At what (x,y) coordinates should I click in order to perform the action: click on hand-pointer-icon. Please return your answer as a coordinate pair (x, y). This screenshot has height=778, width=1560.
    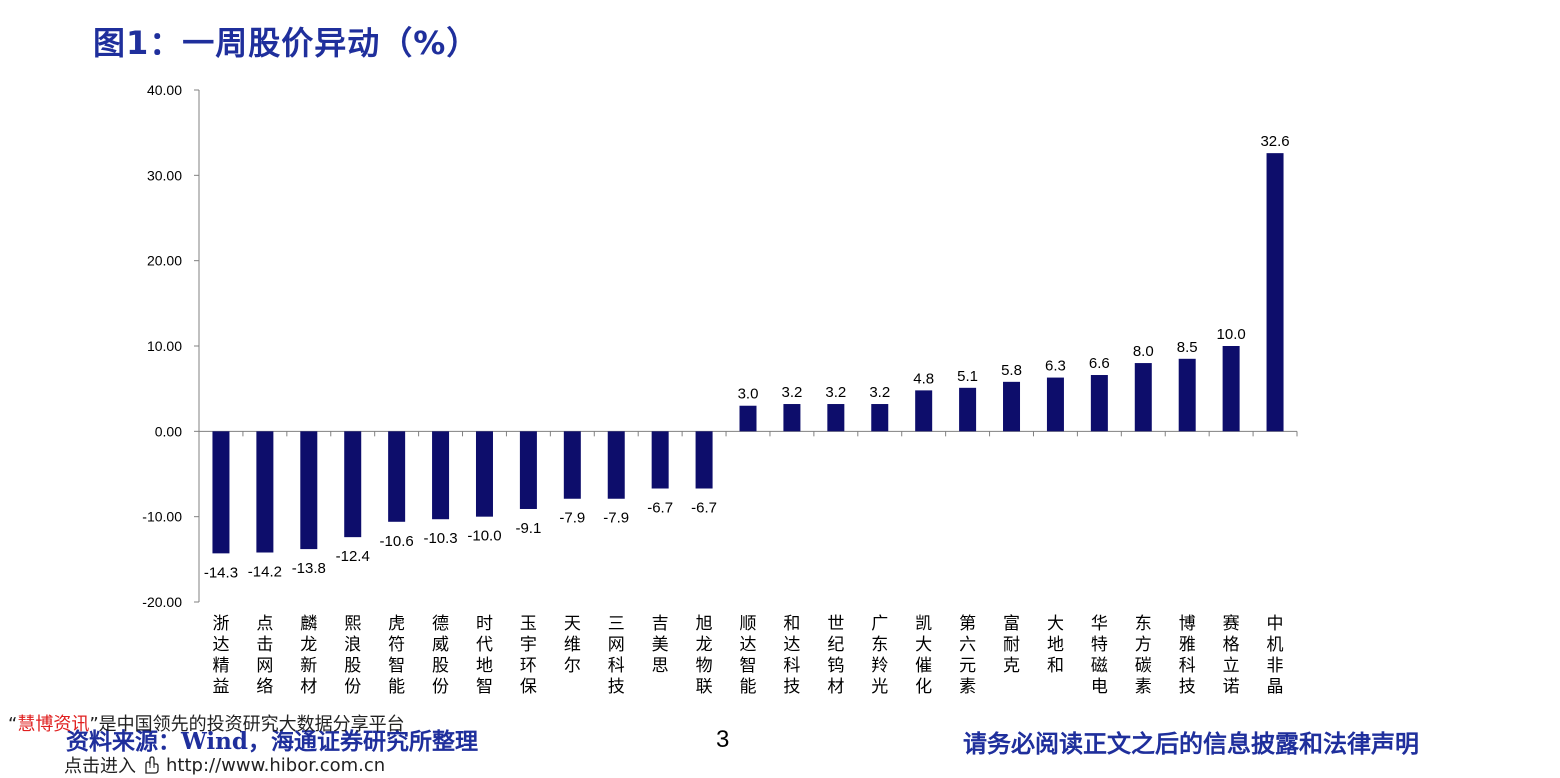
    Looking at the image, I should click on (152, 765).